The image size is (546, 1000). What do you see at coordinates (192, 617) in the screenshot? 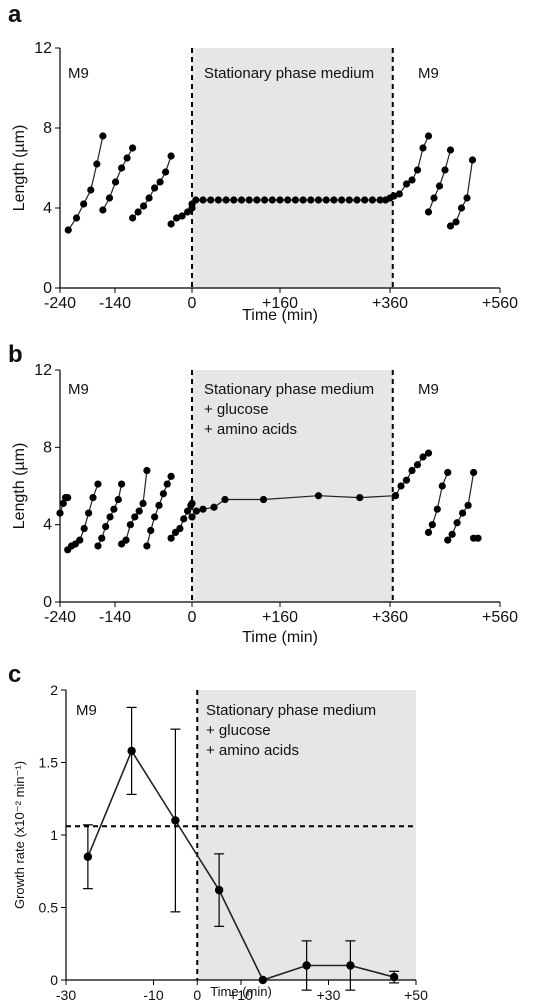
I see `x-tick-label: 0` at bounding box center [192, 617].